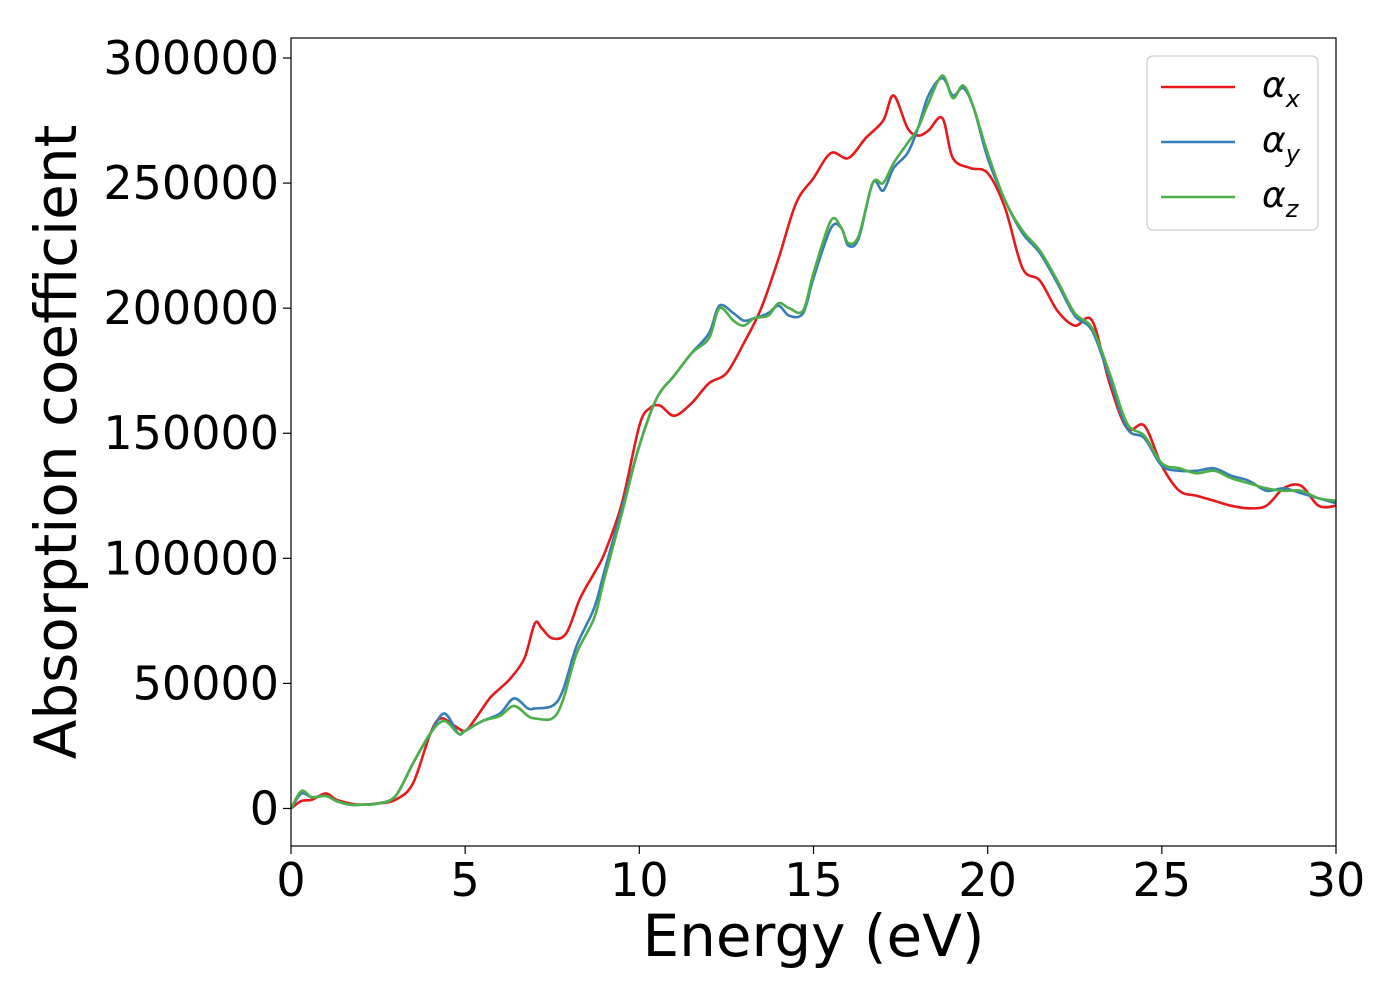  Describe the element at coordinates (191, 433) in the screenshot. I see `y-tick-label: 150000` at that location.